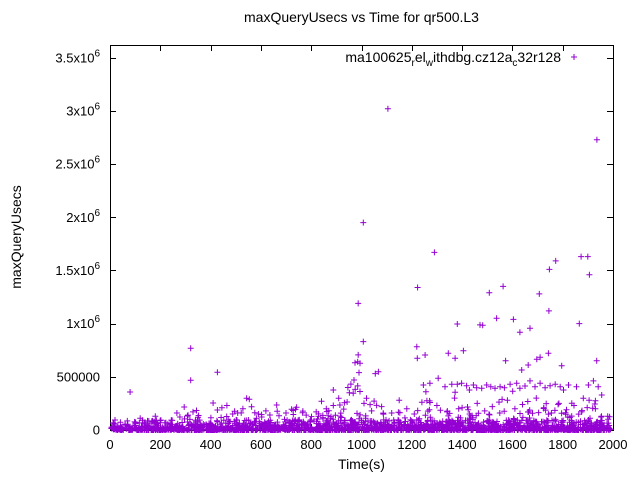  Describe the element at coordinates (16, 237) in the screenshot. I see `y-axis-label: maxQueryUsecs` at that location.